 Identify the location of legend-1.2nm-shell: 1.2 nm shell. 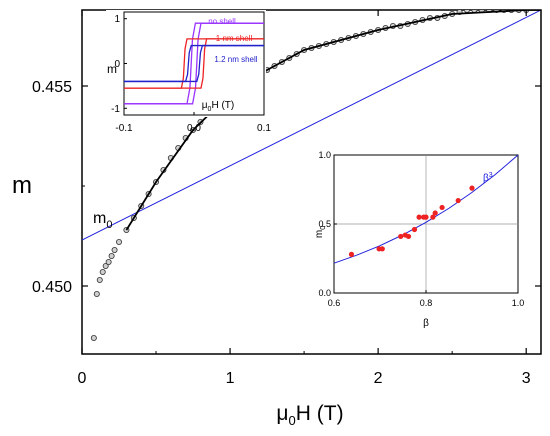
(235, 59).